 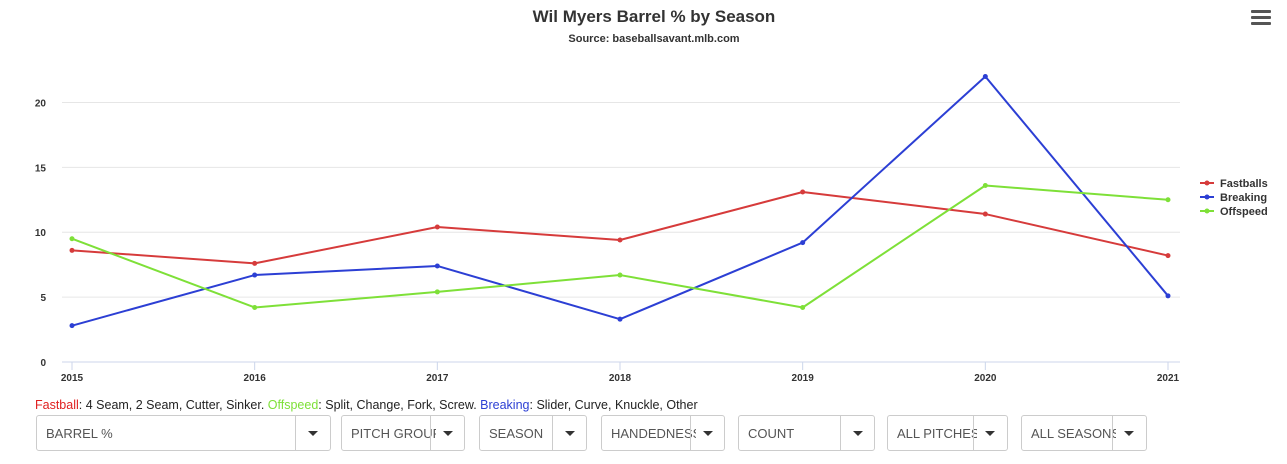 What do you see at coordinates (399, 405) in the screenshot?
I see `offspeed-description: : Split, Change, Fork, Screw.` at bounding box center [399, 405].